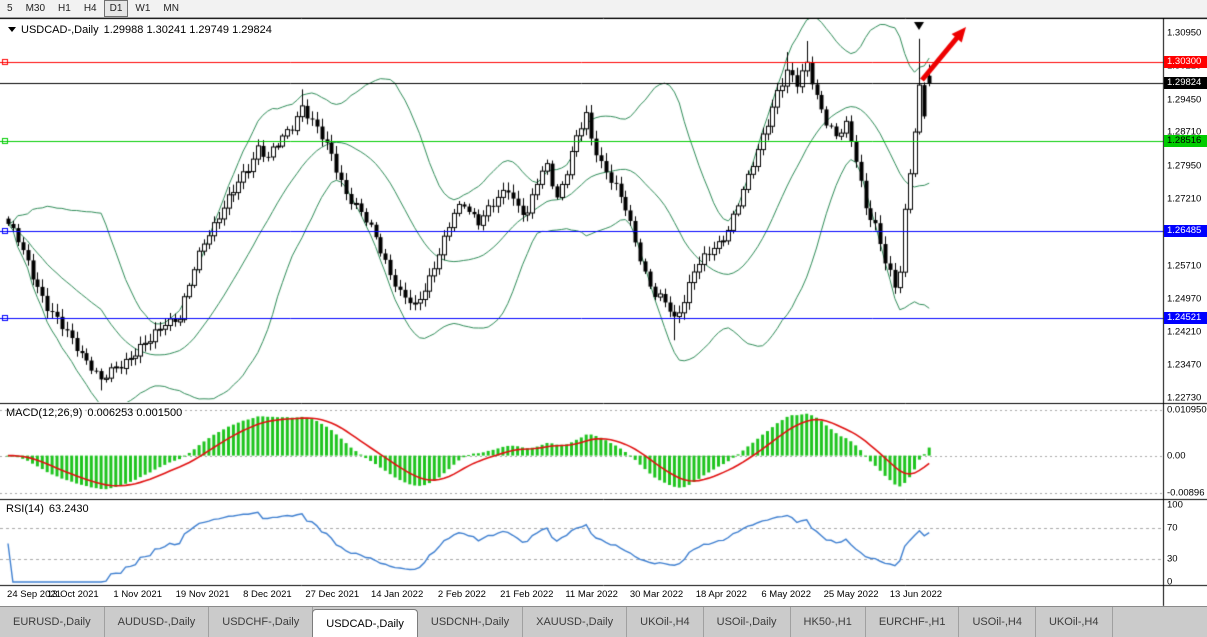 This screenshot has height=637, width=1207. What do you see at coordinates (202, 594) in the screenshot?
I see `date-label: 19 Nov 2021` at bounding box center [202, 594].